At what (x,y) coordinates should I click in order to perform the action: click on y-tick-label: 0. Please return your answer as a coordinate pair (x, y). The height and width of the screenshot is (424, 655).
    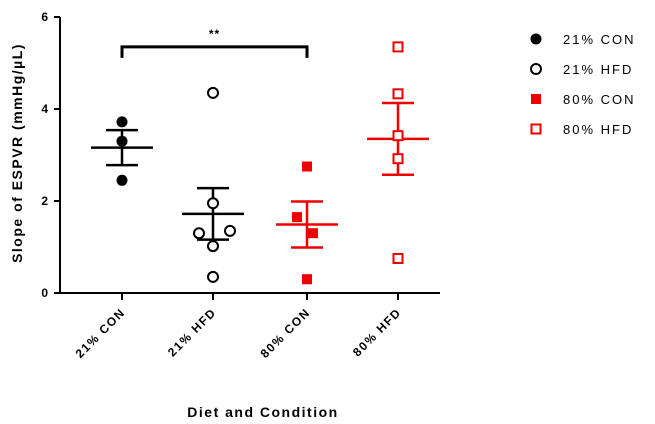
    Looking at the image, I should click on (44, 293).